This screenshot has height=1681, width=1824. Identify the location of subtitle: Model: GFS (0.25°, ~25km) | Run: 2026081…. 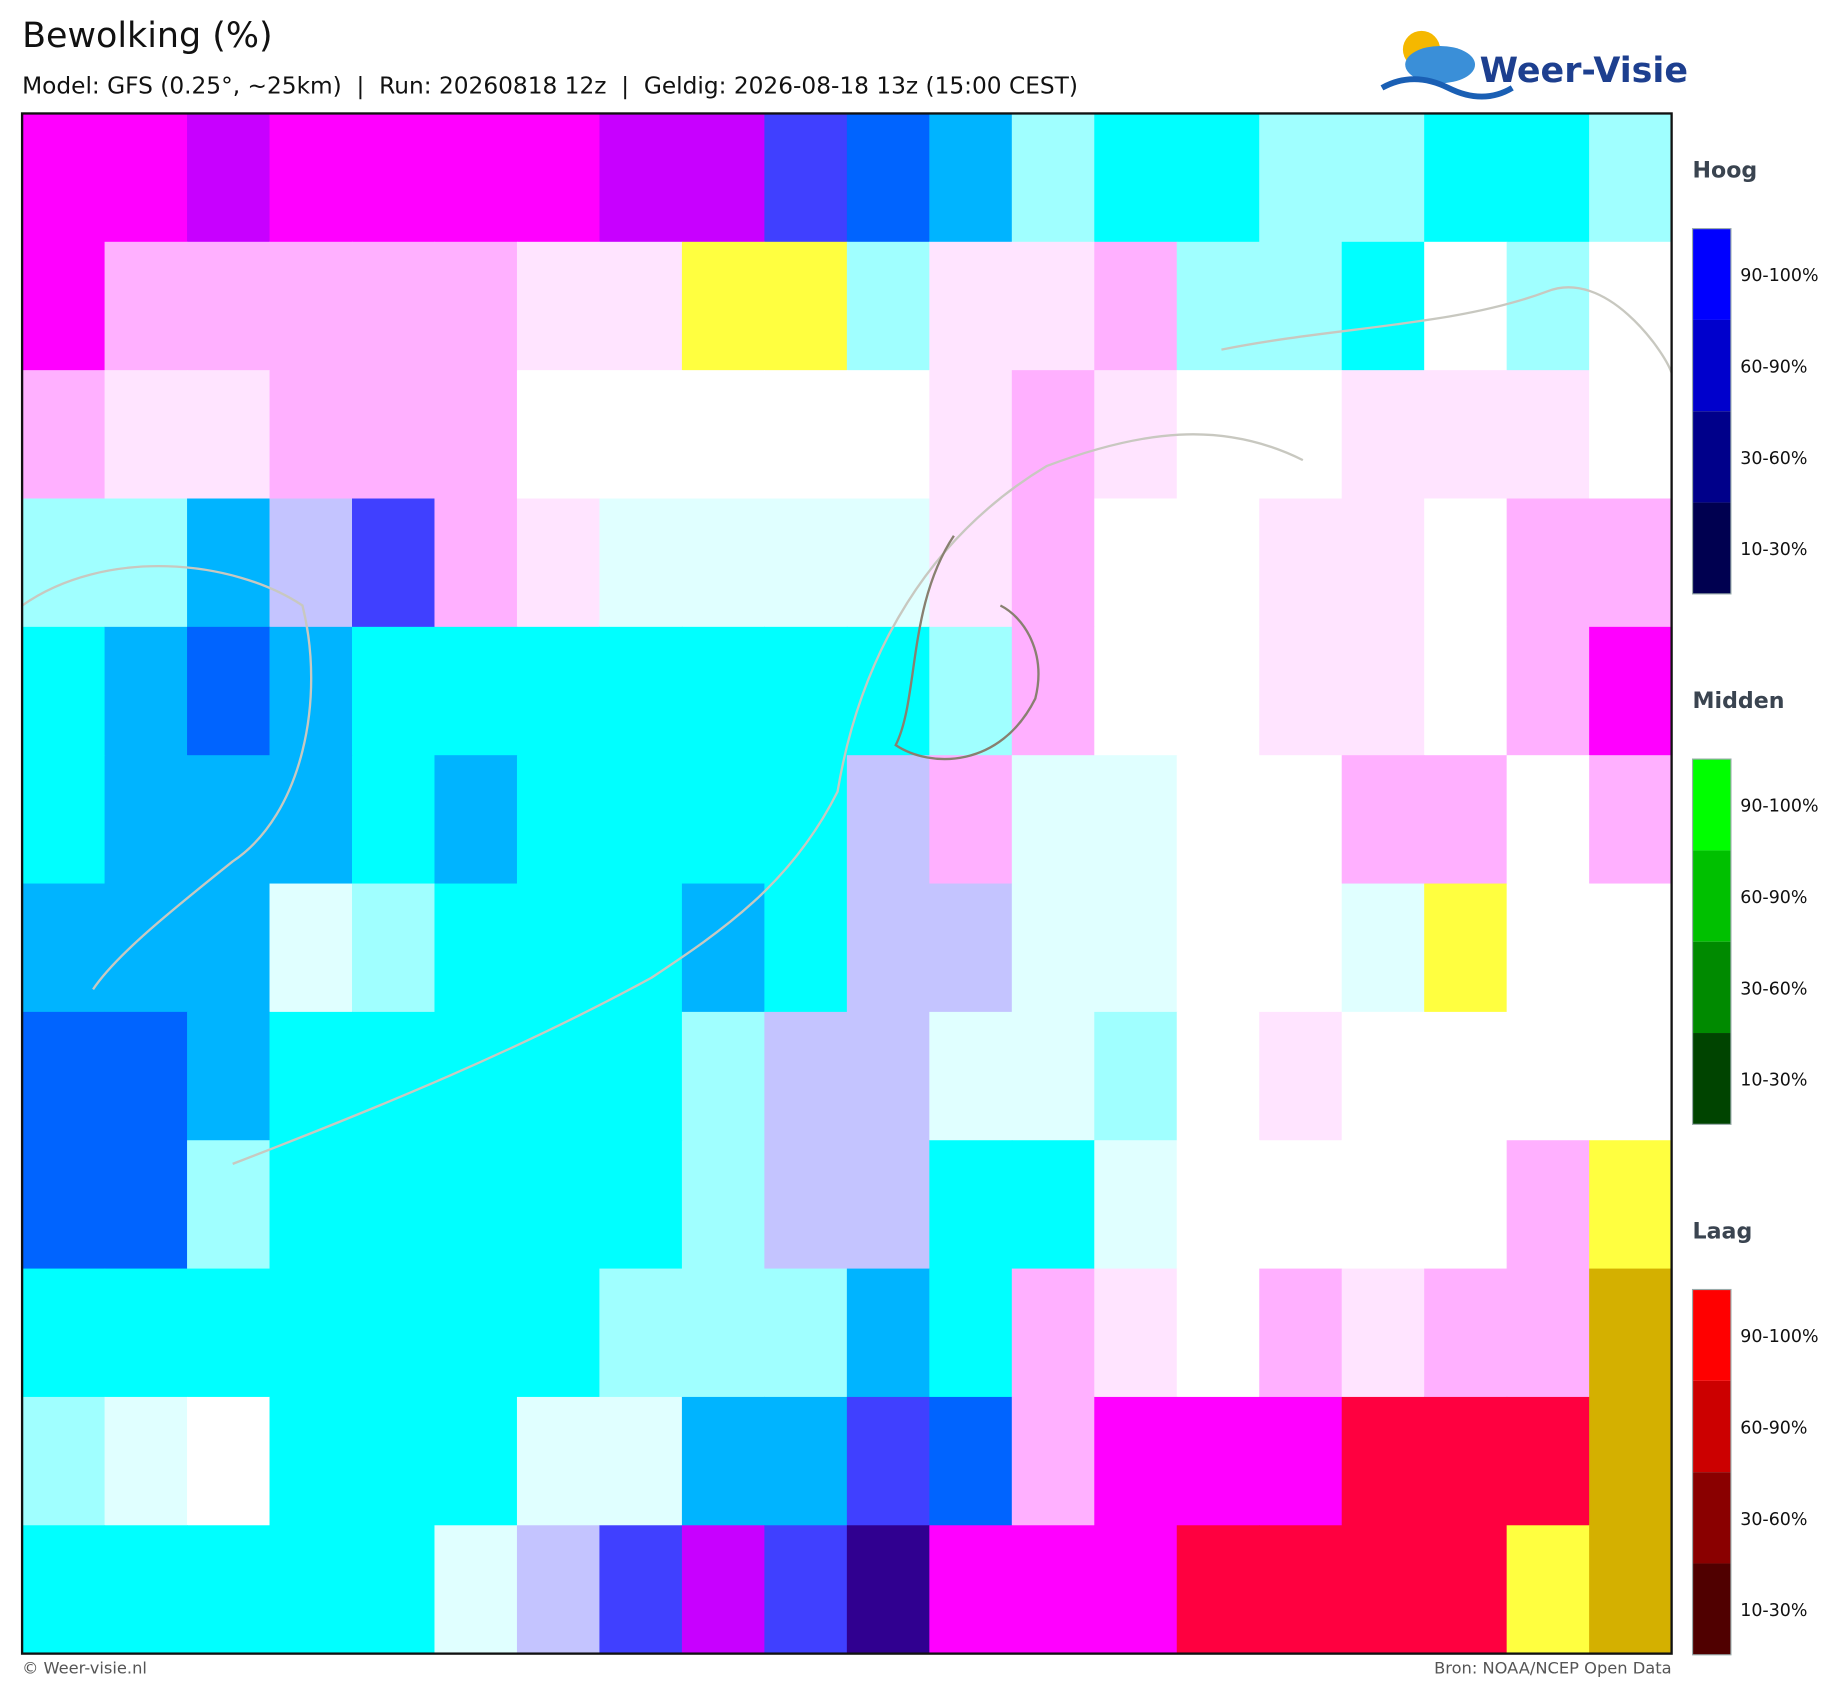
(550, 86).